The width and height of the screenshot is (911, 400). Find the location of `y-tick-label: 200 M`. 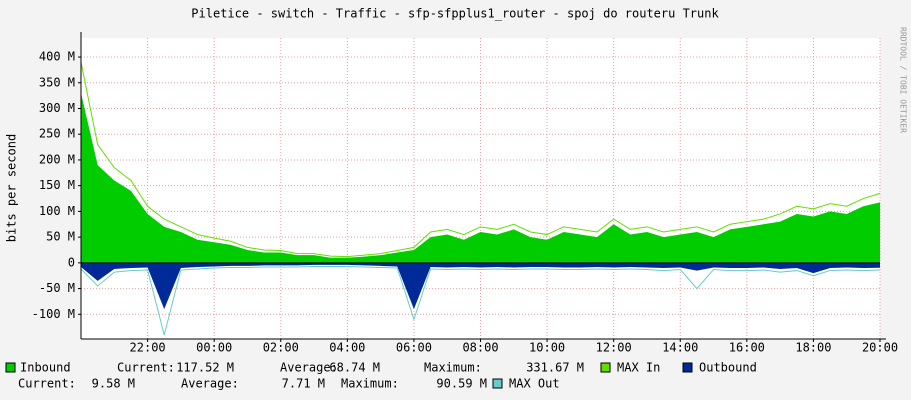

y-tick-label: 200 M is located at coordinates (57, 159).